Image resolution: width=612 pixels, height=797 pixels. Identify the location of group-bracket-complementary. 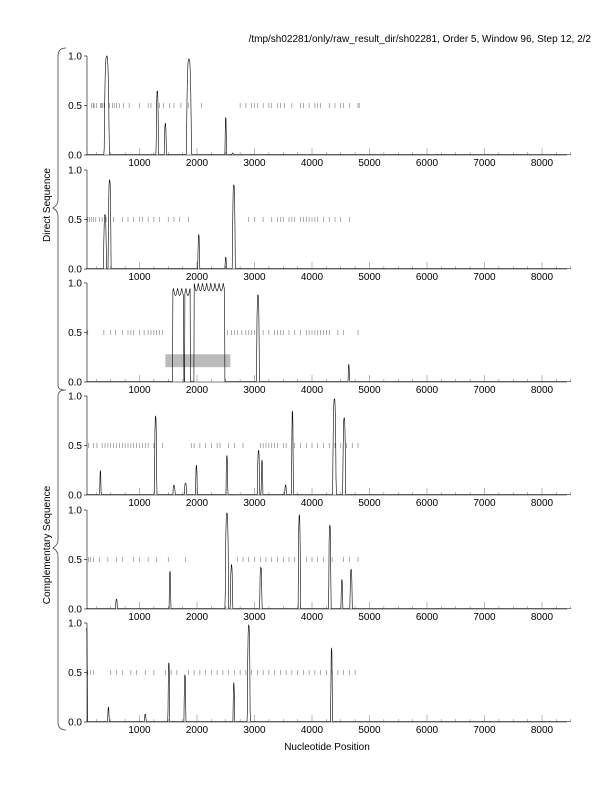
(59, 560).